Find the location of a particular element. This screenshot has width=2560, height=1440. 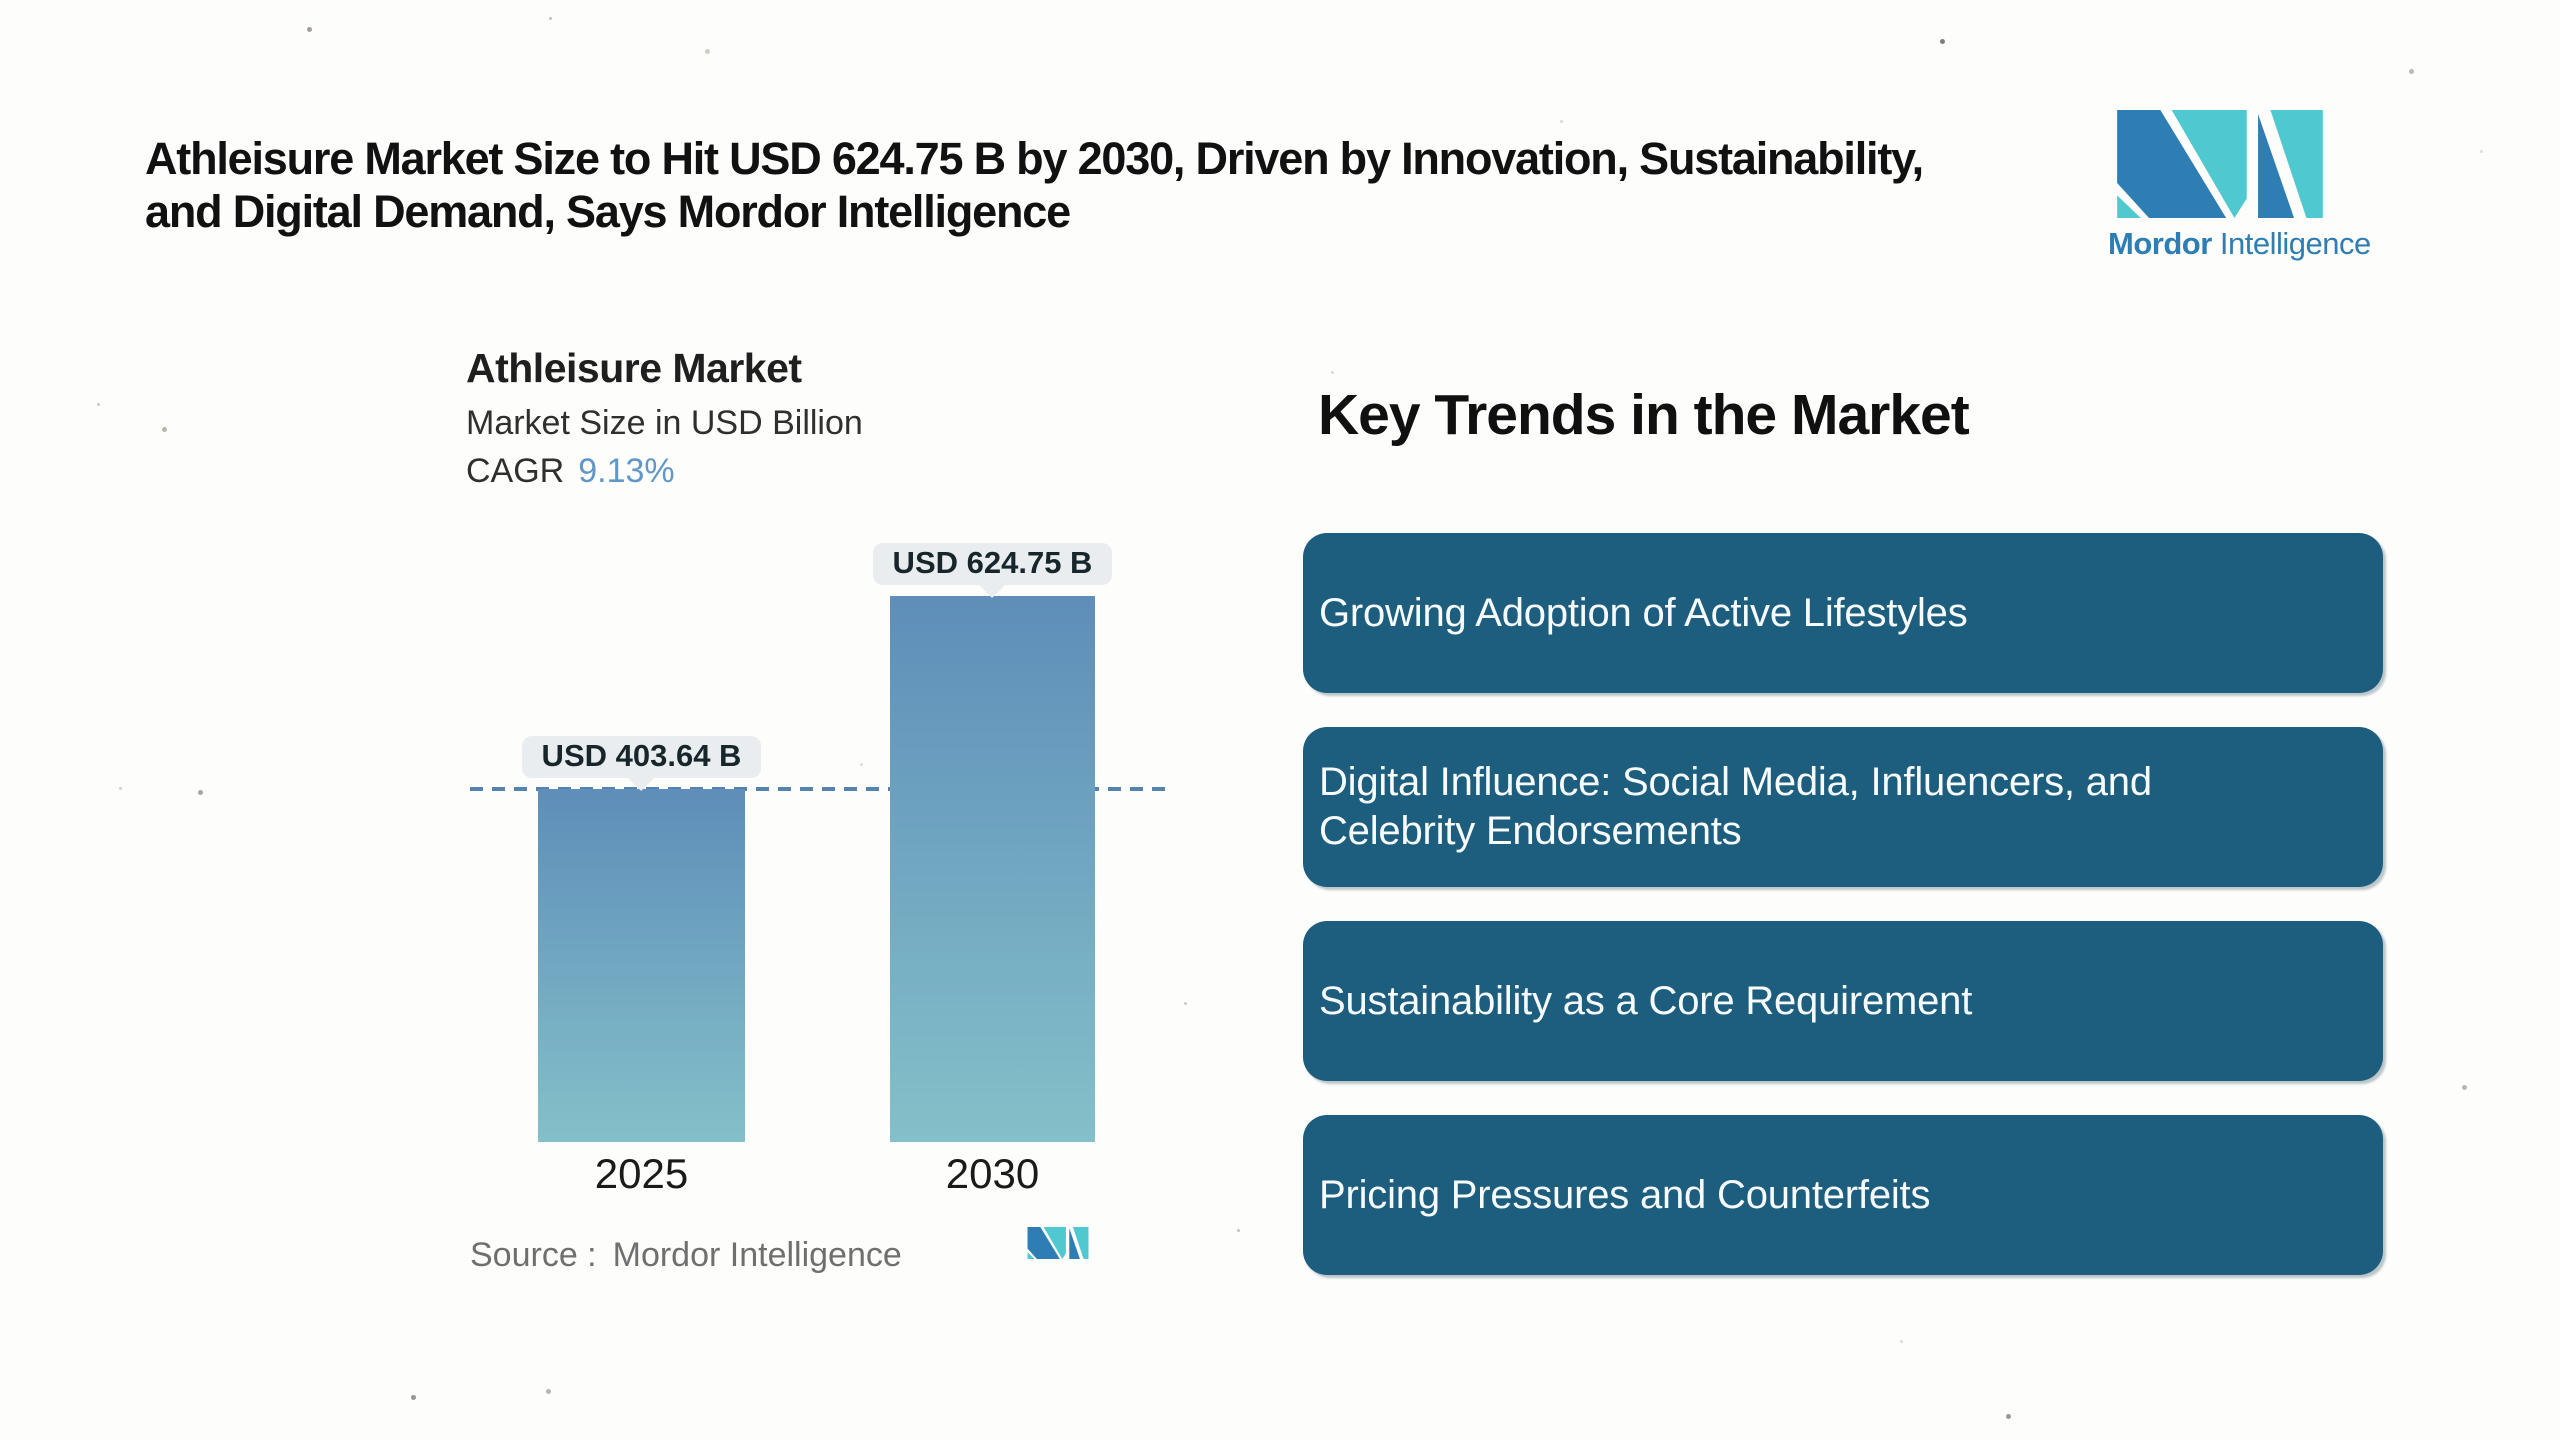

trend-card-label: Growing Adoption of Active Lifestyles is located at coordinates (1643, 612).